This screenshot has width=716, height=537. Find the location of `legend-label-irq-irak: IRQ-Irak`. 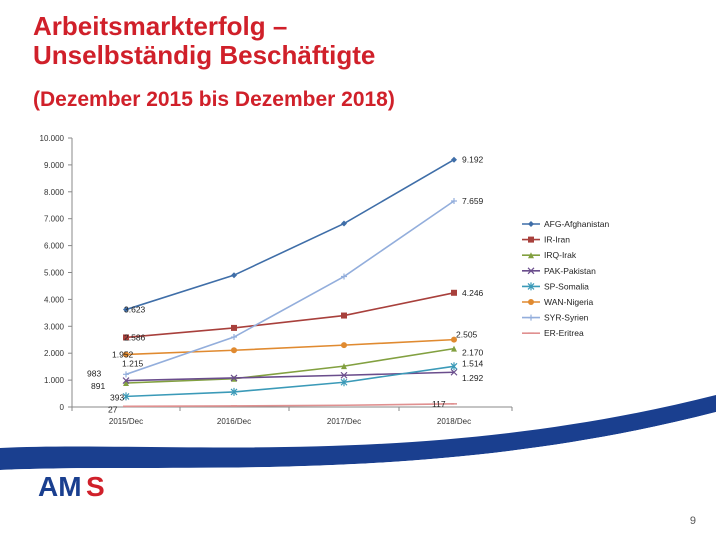

legend-label-irq-irak: IRQ-Irak is located at coordinates (560, 255).